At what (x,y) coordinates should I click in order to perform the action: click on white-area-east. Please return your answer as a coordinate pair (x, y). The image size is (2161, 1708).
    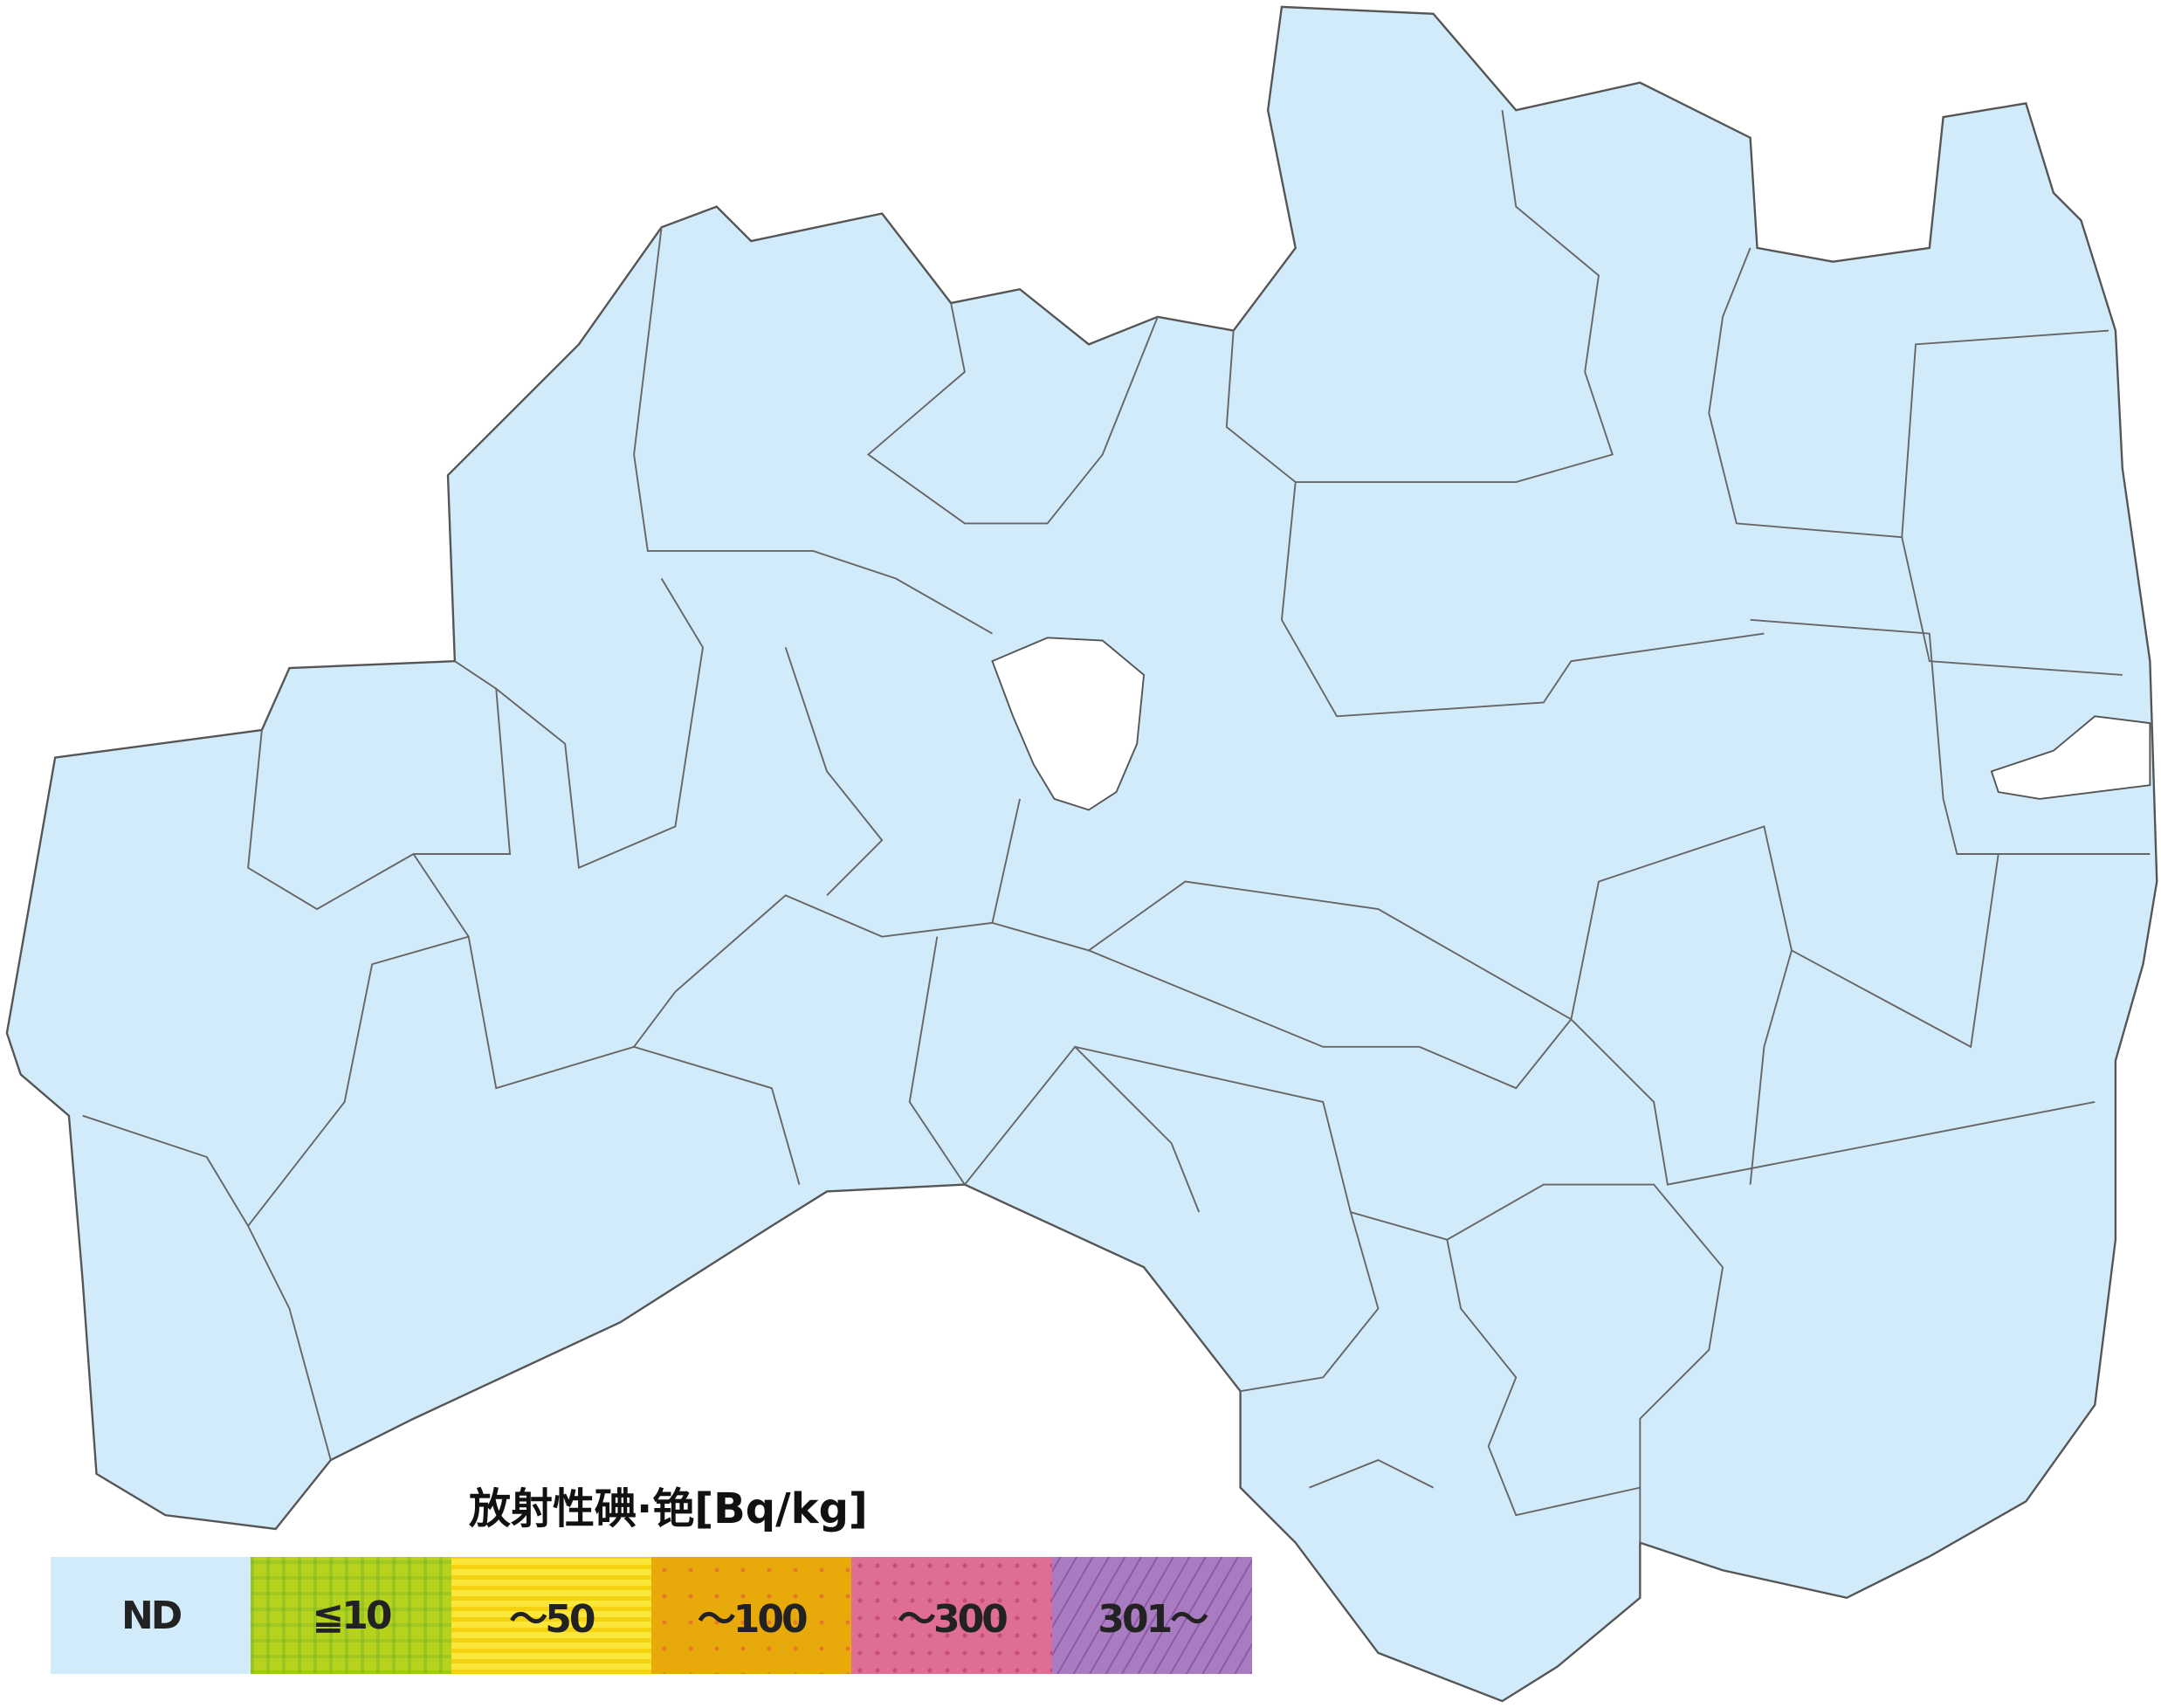
    Looking at the image, I should click on (2070, 757).